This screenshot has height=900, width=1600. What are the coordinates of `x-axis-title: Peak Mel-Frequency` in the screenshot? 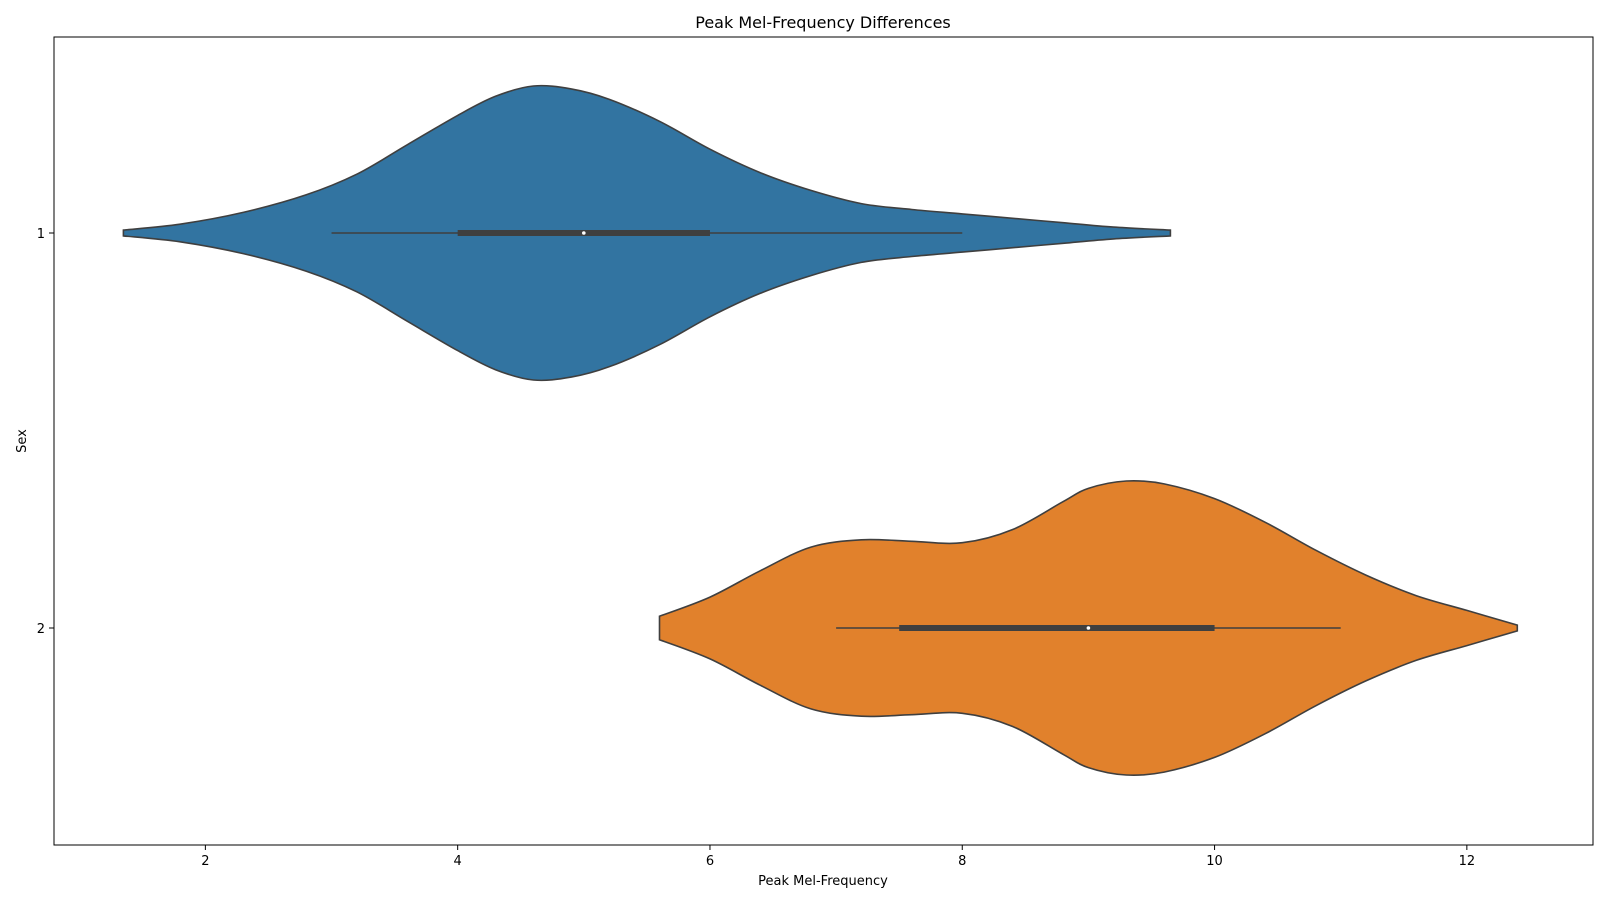 It's located at (823, 881).